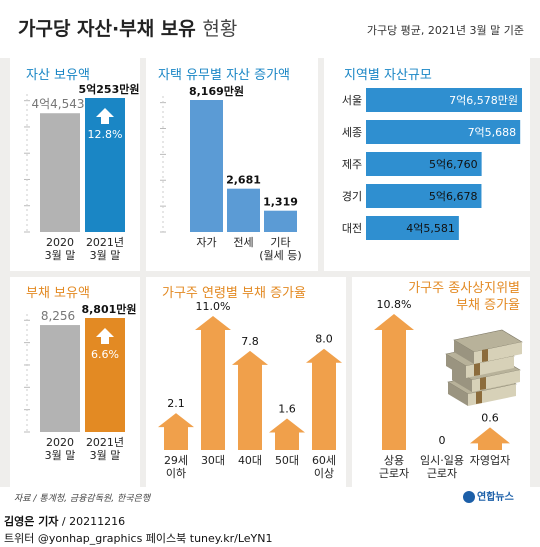 This screenshot has width=540, height=547. Describe the element at coordinates (464, 288) in the screenshot. I see `chart-title-debt-by-job-line1: 가구주 종사상지위별` at that location.